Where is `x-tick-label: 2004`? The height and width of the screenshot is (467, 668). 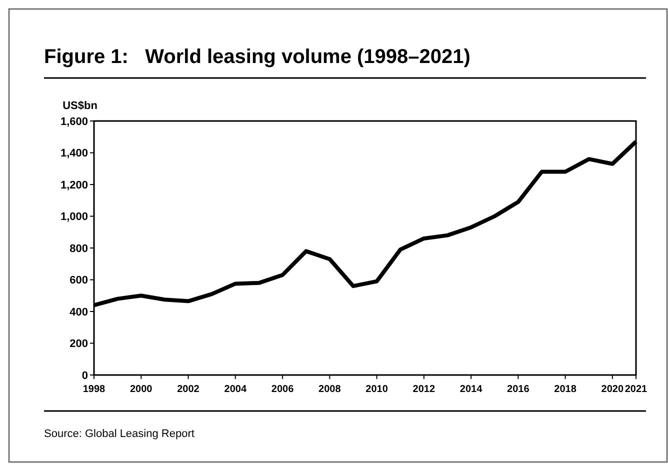
x-tick-label: 2004 is located at coordinates (235, 389).